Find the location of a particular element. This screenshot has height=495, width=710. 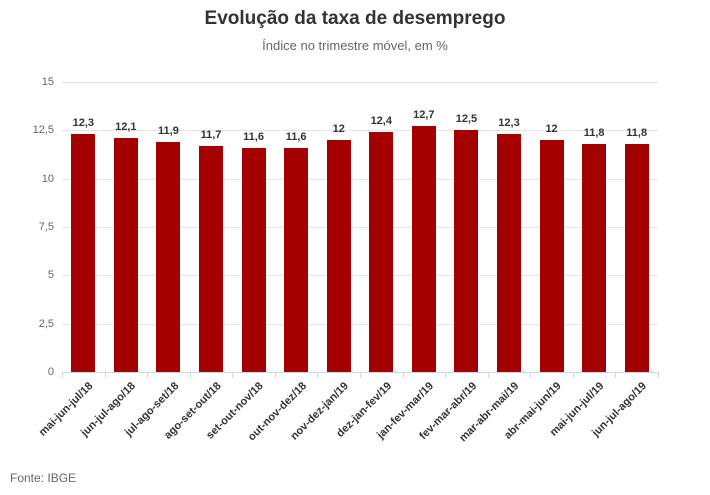

bar-fev-mar-abr/19 is located at coordinates (466, 251).